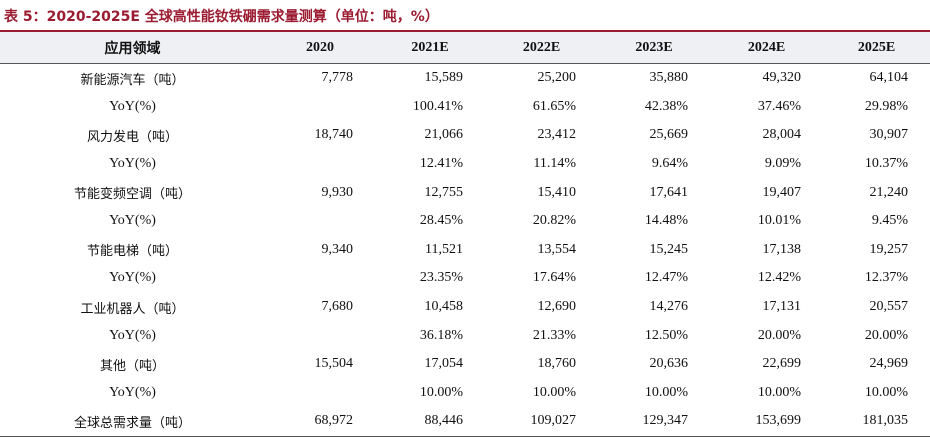  What do you see at coordinates (779, 278) in the screenshot?
I see `cell: 12.42%` at bounding box center [779, 278].